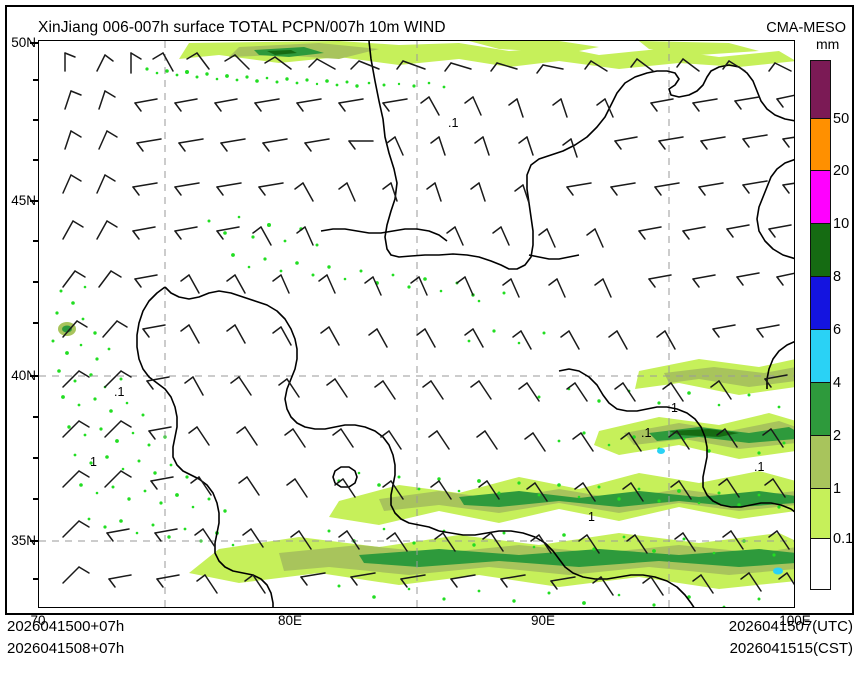  I want to click on xtick-label: 90E, so click(543, 620).